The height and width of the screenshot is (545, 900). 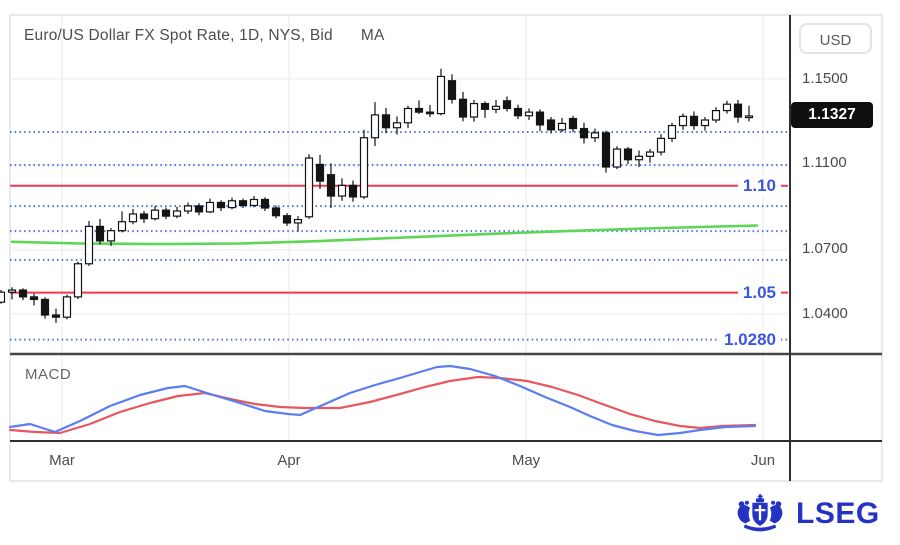 I want to click on lseg-logo-link: LSEG, so click(x=806, y=514).